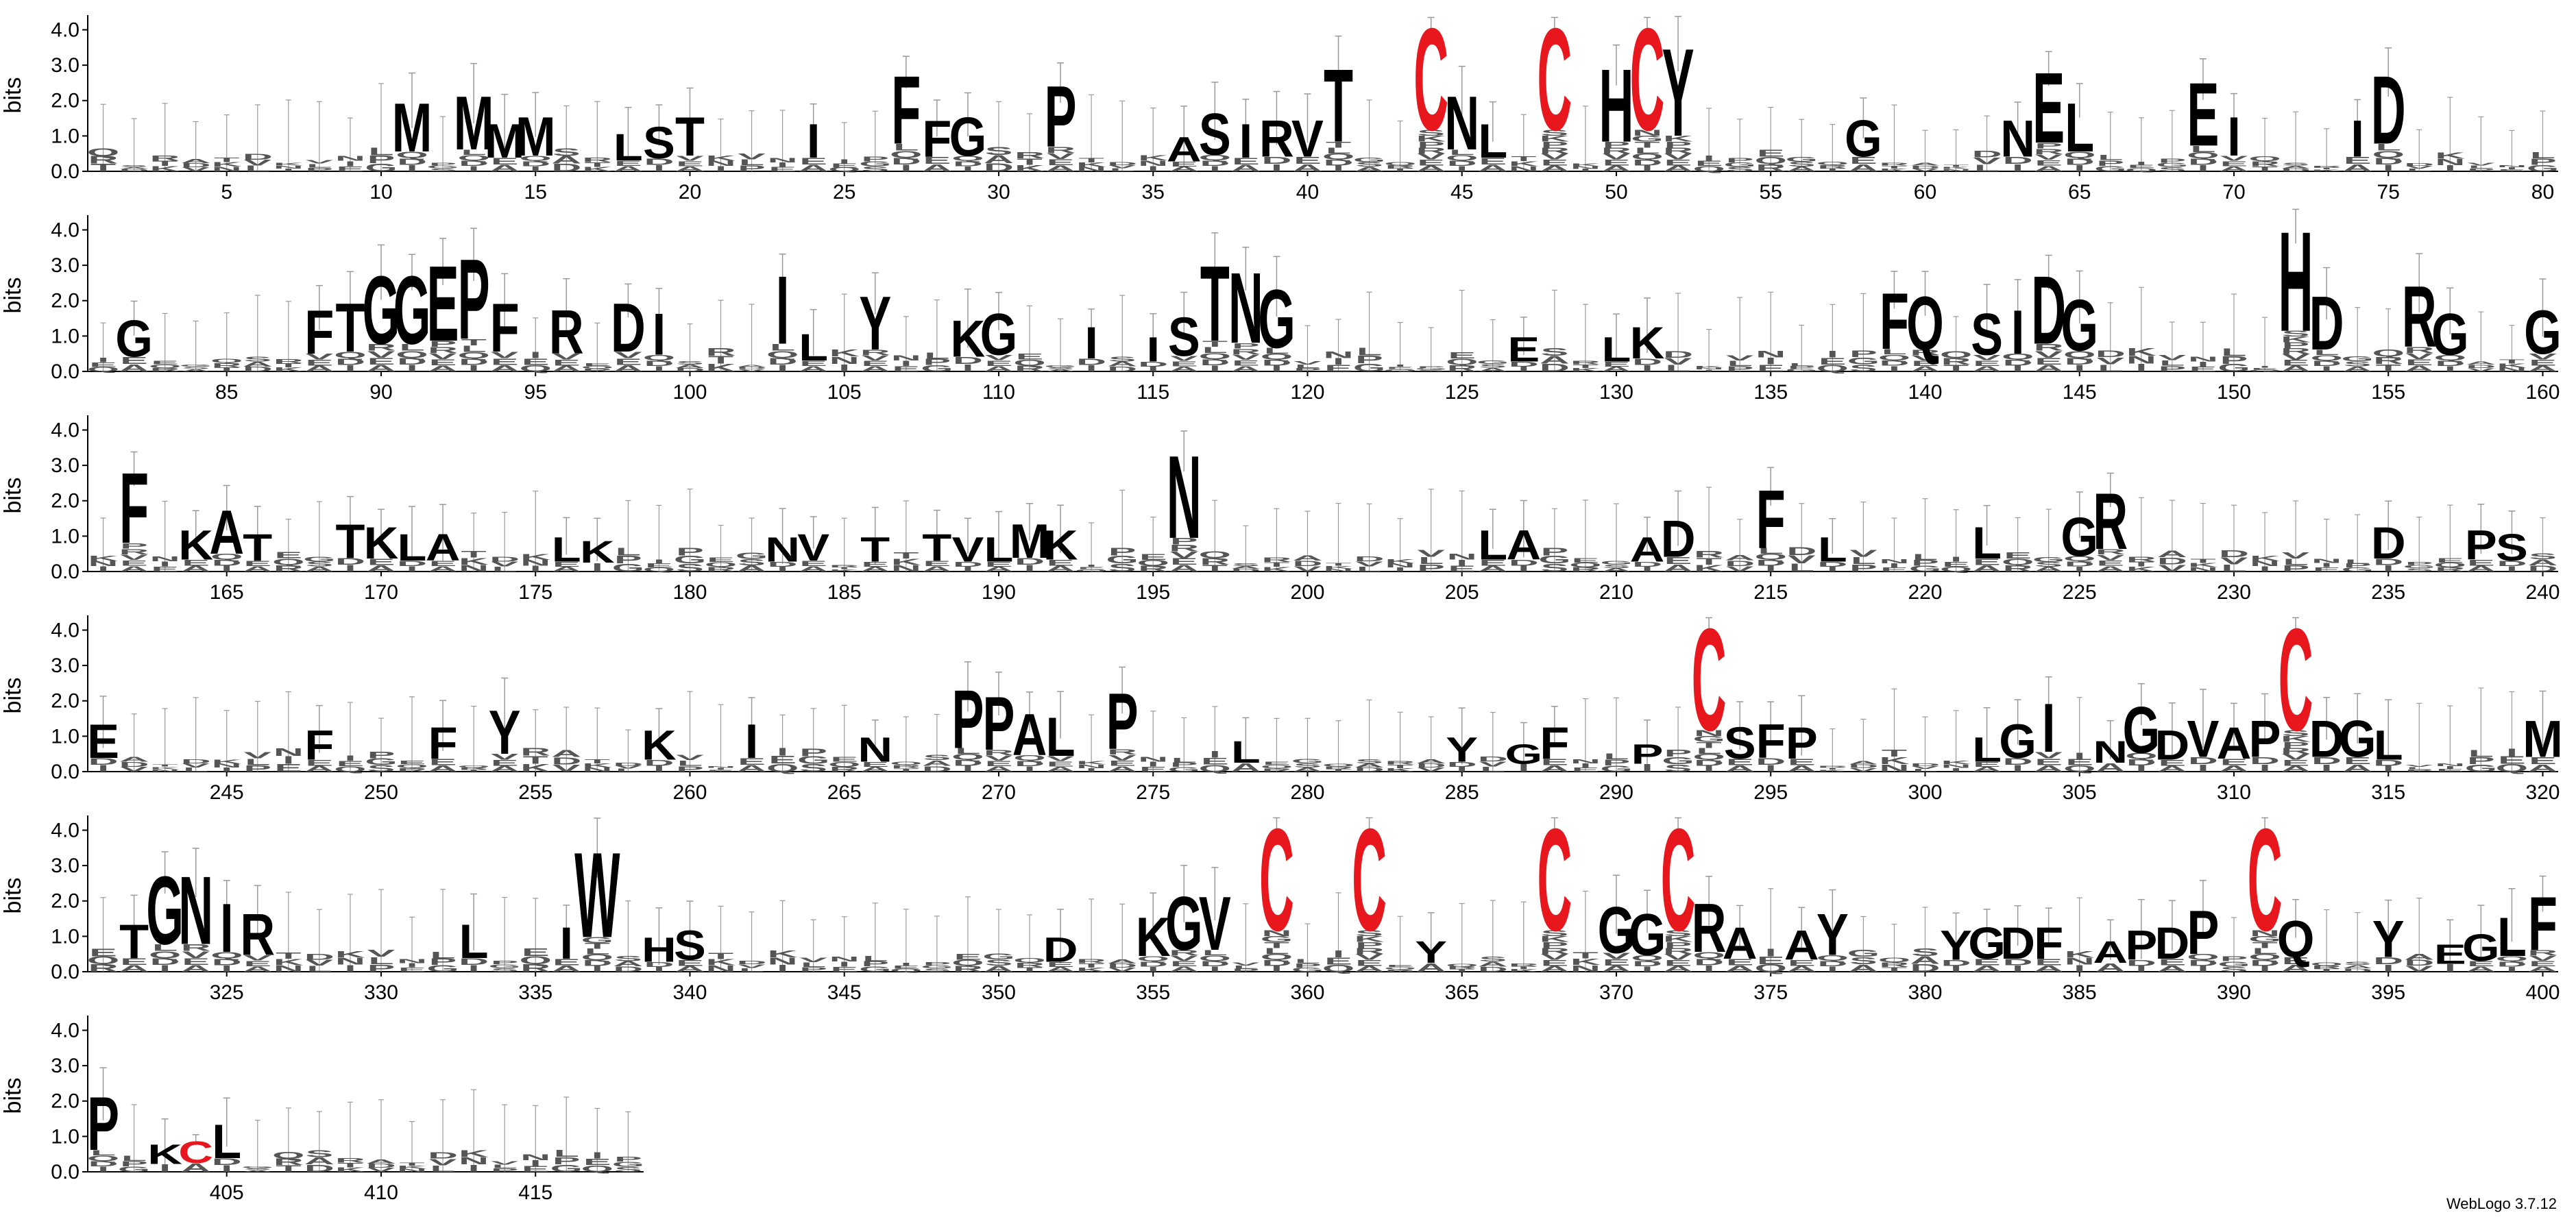  Describe the element at coordinates (2079, 192) in the screenshot. I see `x-tick-label: 65` at that location.